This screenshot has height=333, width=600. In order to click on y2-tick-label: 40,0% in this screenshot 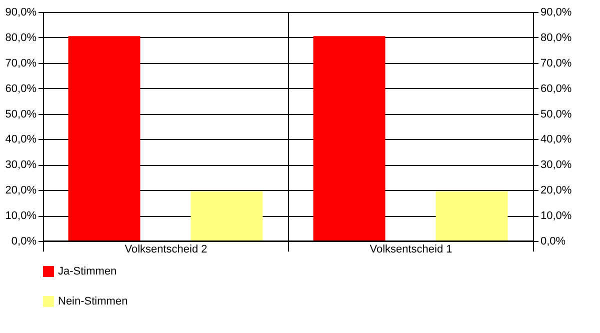, I will do `click(556, 140)`.